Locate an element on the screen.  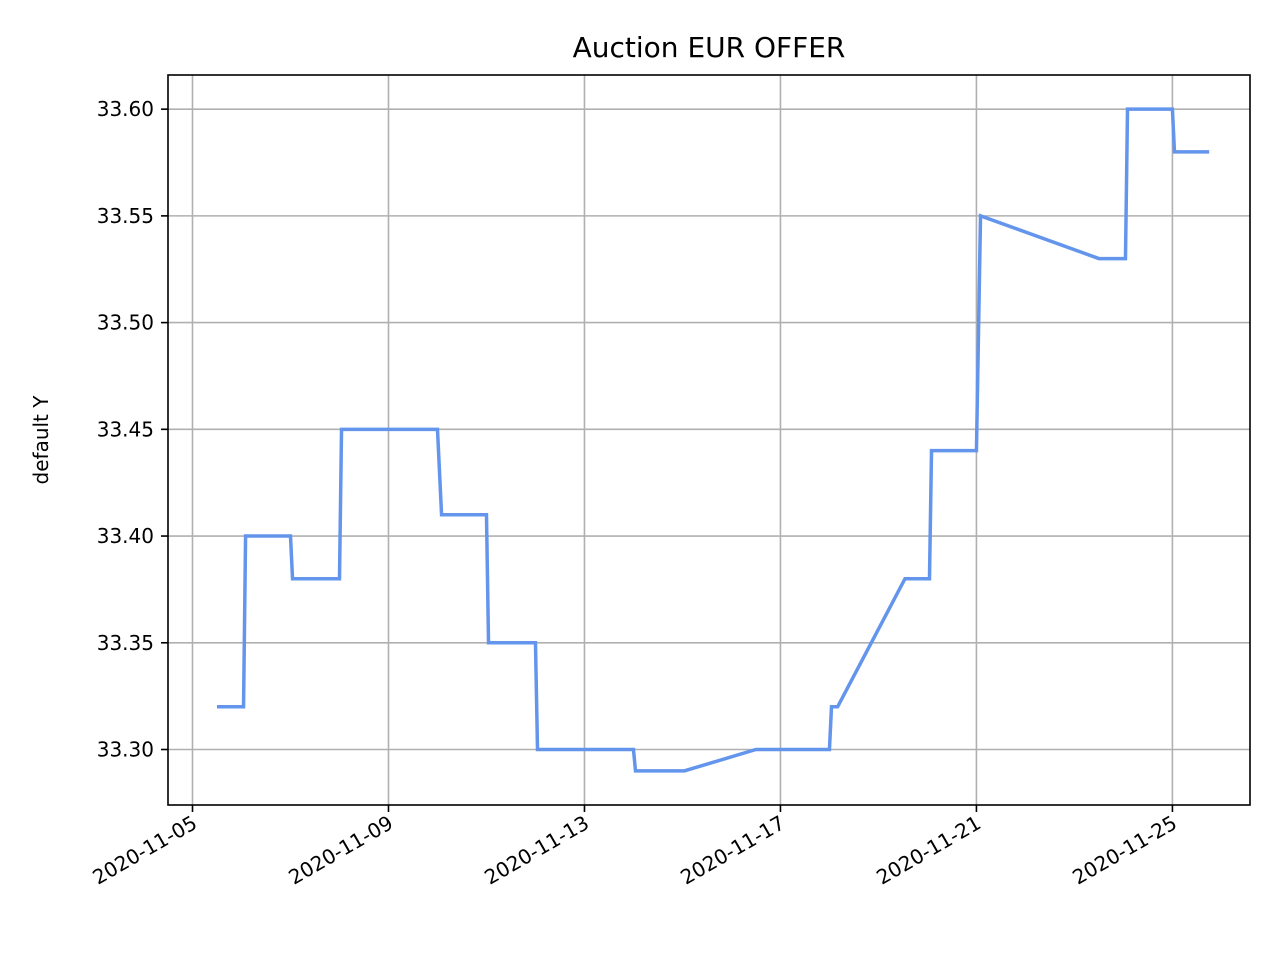
y-axis-label: default Y is located at coordinates (41, 440).